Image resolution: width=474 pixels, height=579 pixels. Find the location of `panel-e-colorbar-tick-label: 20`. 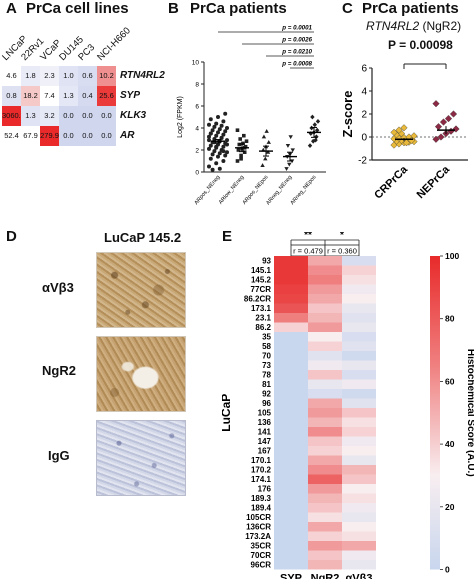

panel-e-colorbar-tick-label: 20 is located at coordinates (450, 507).